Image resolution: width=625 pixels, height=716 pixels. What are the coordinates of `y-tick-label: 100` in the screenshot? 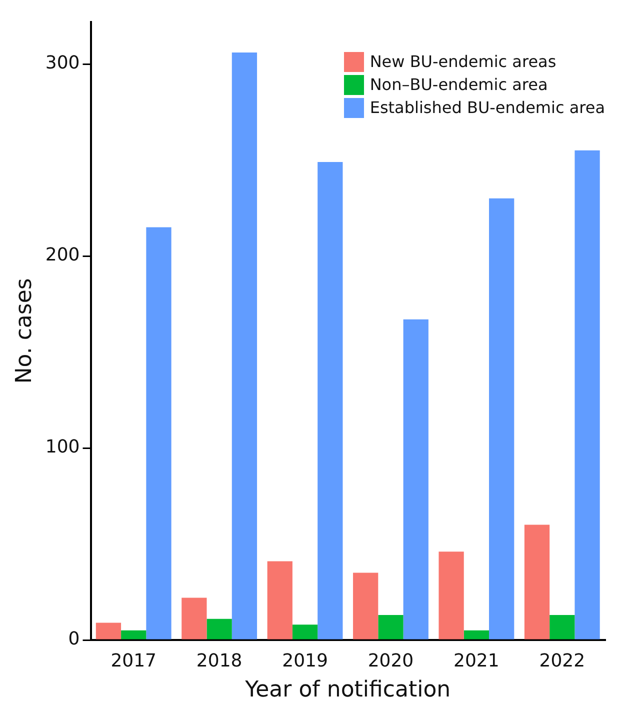 It's located at (62, 447).